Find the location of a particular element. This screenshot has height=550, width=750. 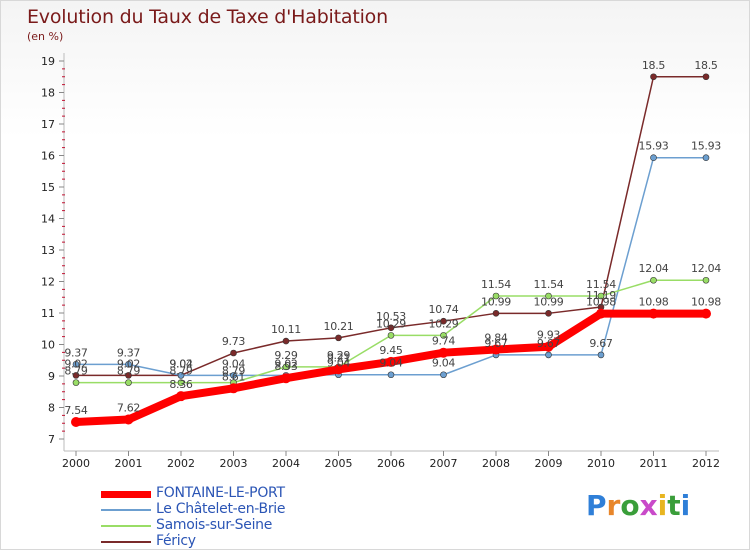

legend-swatch is located at coordinates (126, 526).